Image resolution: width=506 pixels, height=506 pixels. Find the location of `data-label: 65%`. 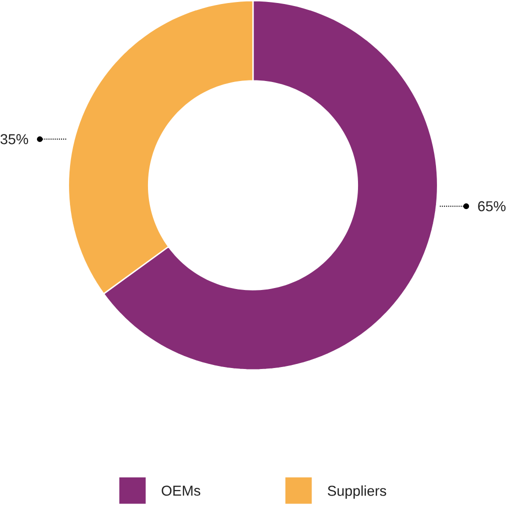

data-label: 65% is located at coordinates (492, 206).